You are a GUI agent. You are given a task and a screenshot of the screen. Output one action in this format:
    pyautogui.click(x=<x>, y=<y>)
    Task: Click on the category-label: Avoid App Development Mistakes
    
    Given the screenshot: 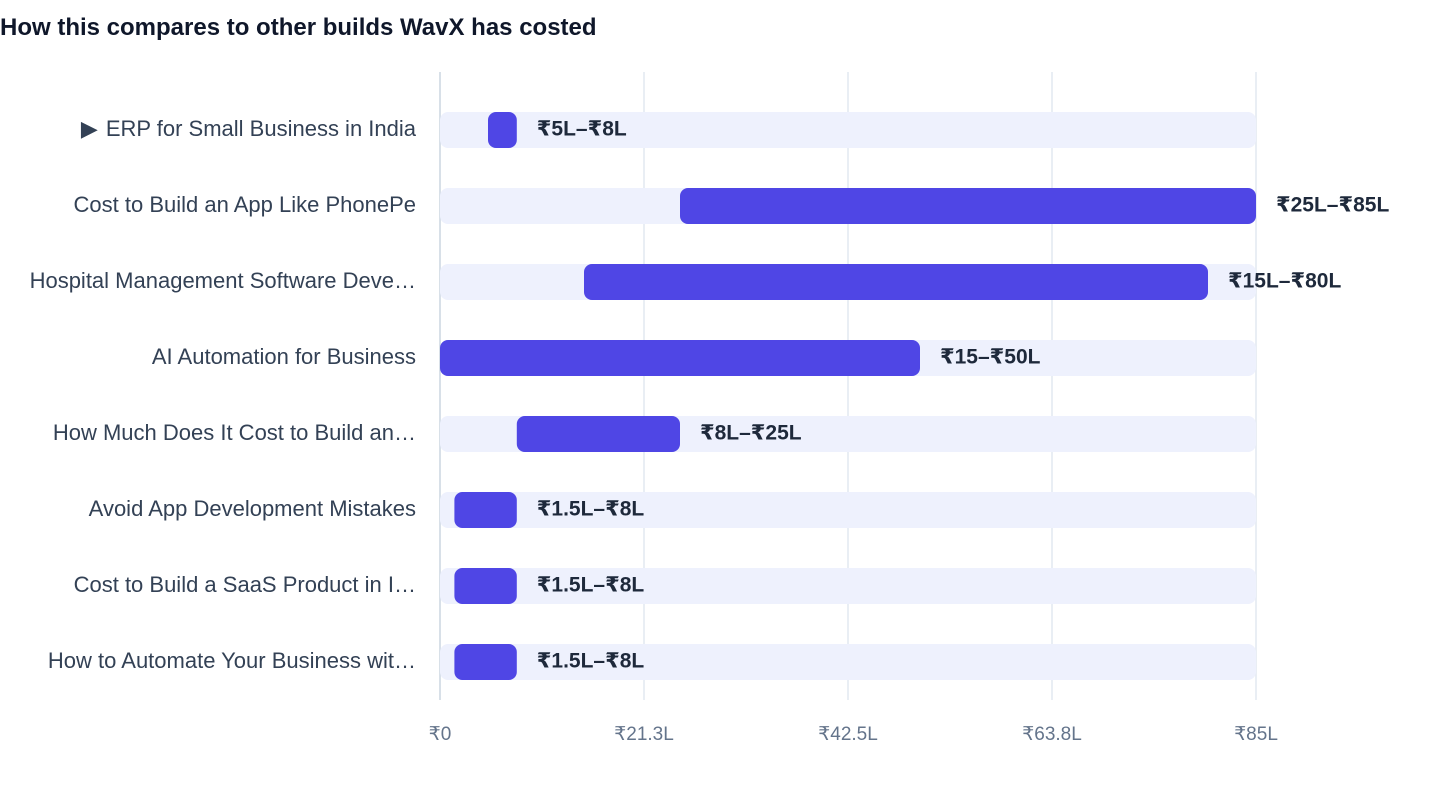 What is the action you would take?
    pyautogui.click(x=252, y=508)
    